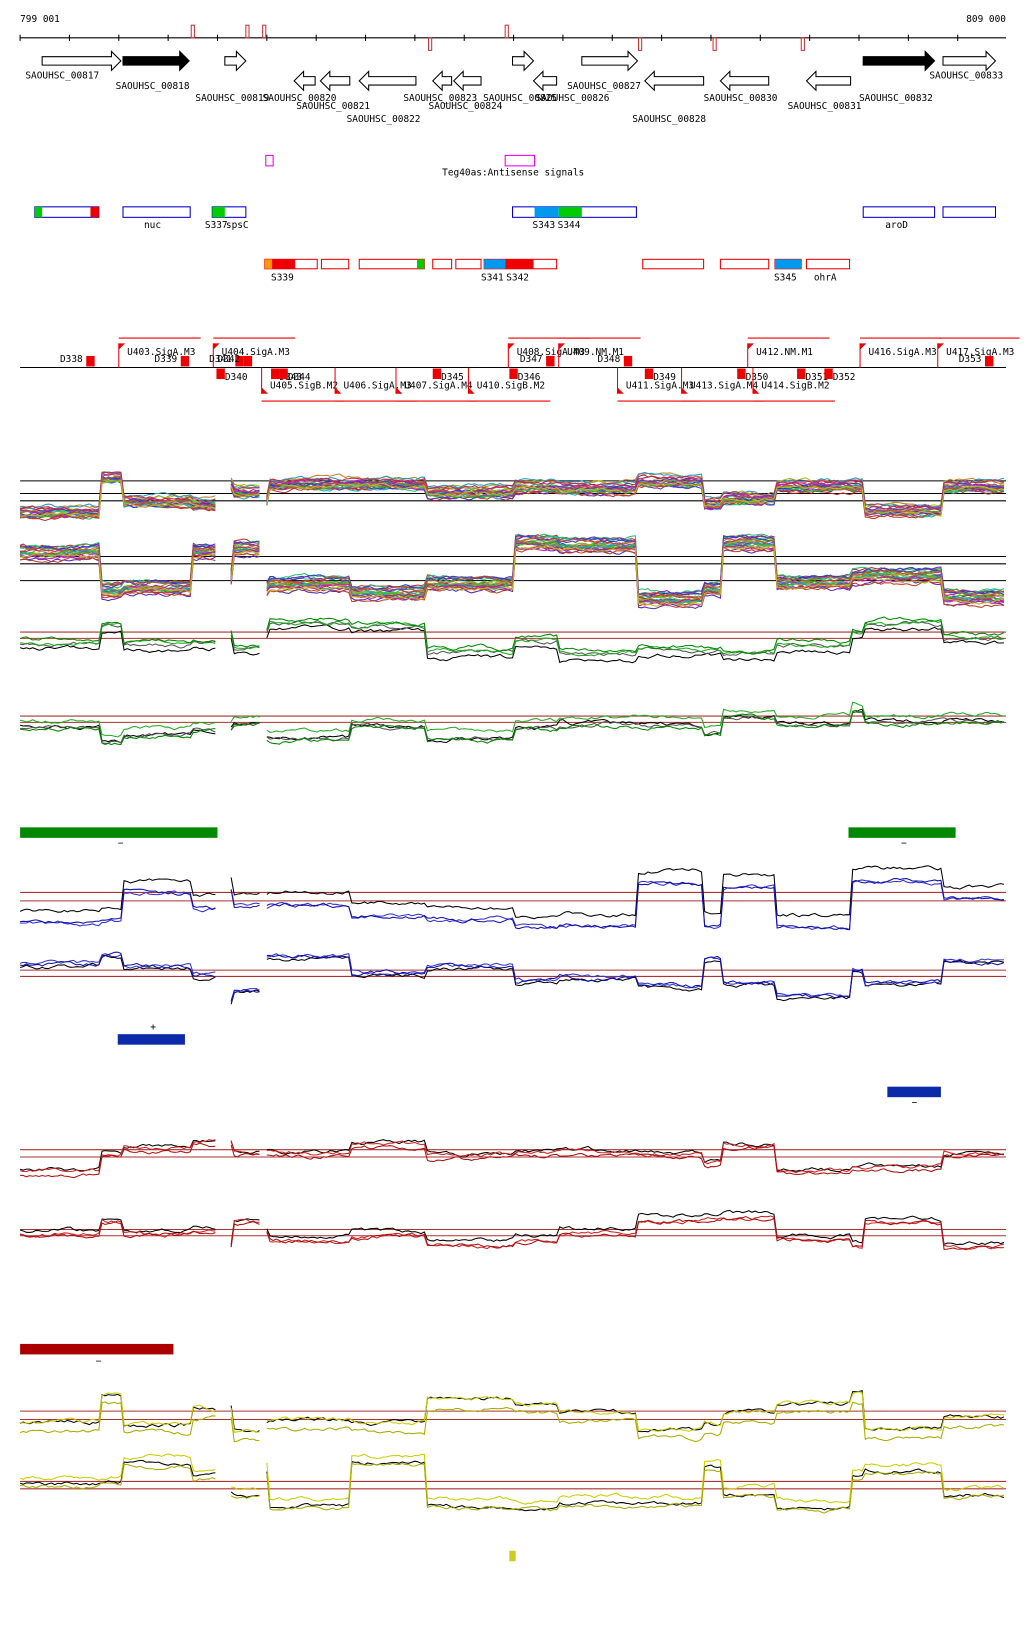  What do you see at coordinates (299, 377) in the screenshot?
I see `promoter-label: D344` at bounding box center [299, 377].